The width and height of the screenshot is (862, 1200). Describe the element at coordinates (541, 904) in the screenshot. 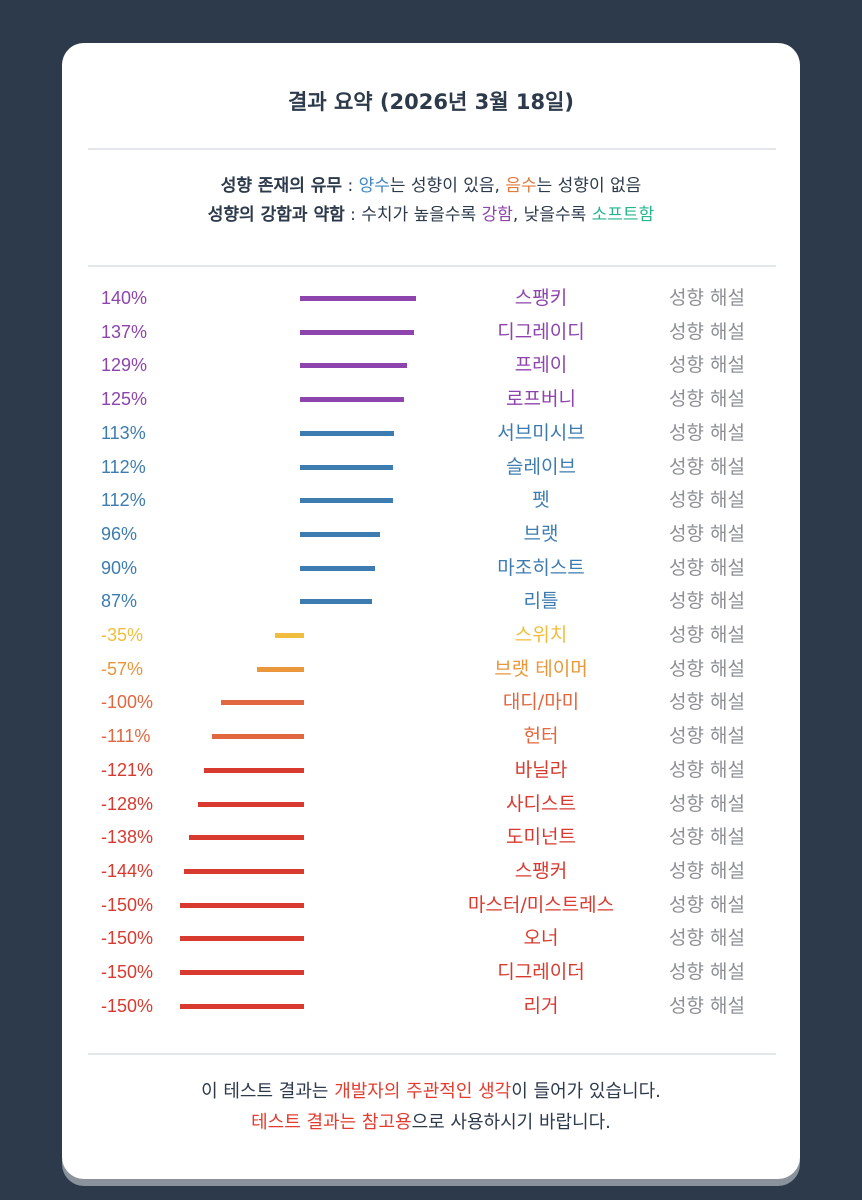

I see `category-label: 마스터/미스트레스` at that location.